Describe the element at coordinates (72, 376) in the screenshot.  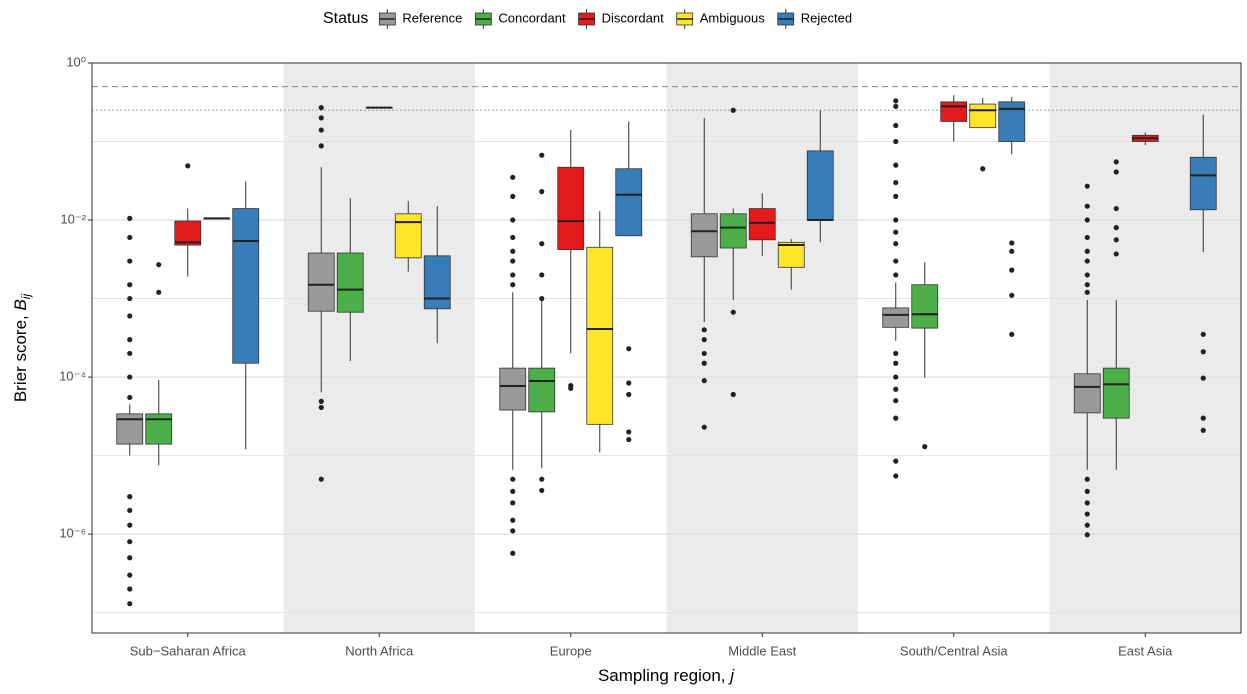
I see `y-tick-label: 10⁻⁴` at that location.